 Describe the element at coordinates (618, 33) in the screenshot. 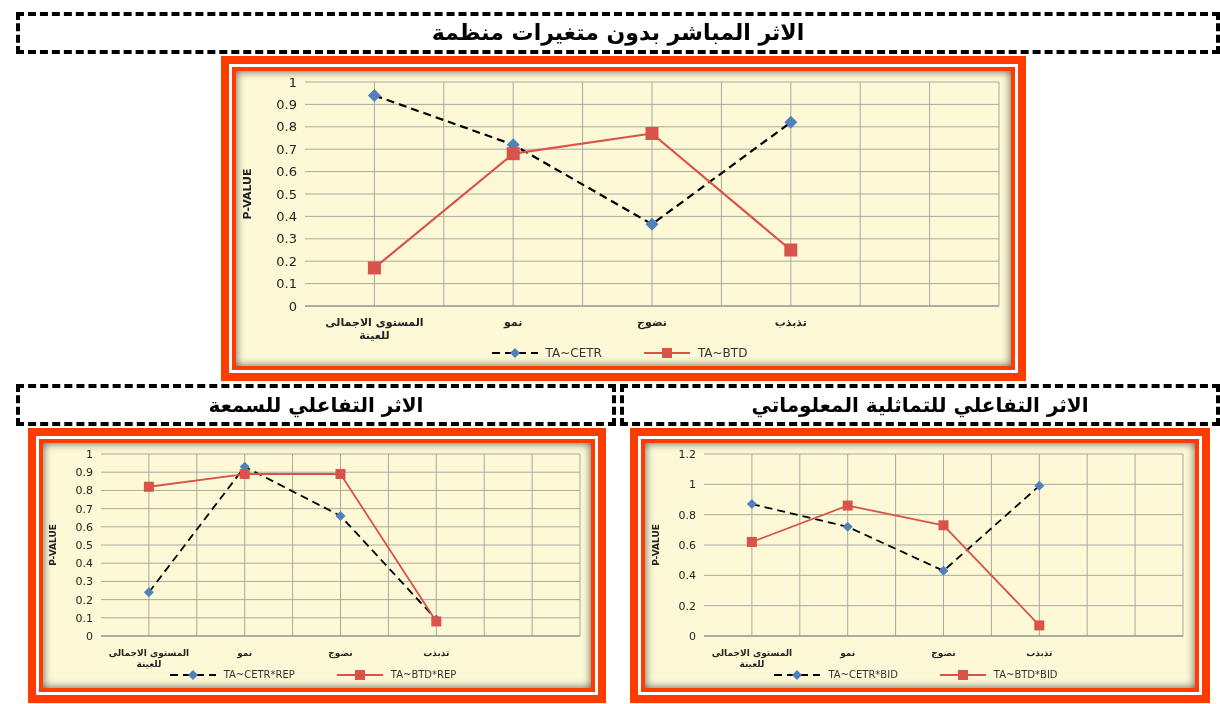

I see `chart-title: الاثر المباشر بدون متغيرات منظمة` at that location.